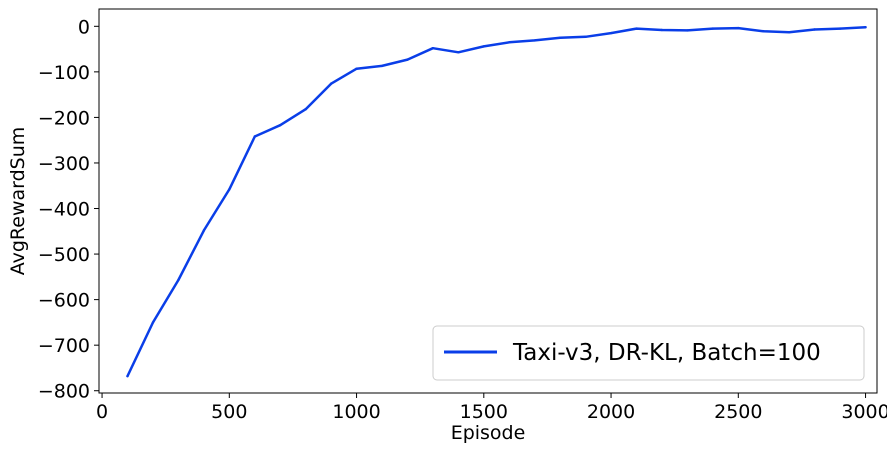 The image size is (887, 452). I want to click on y-tick-label: −300, so click(64, 164).